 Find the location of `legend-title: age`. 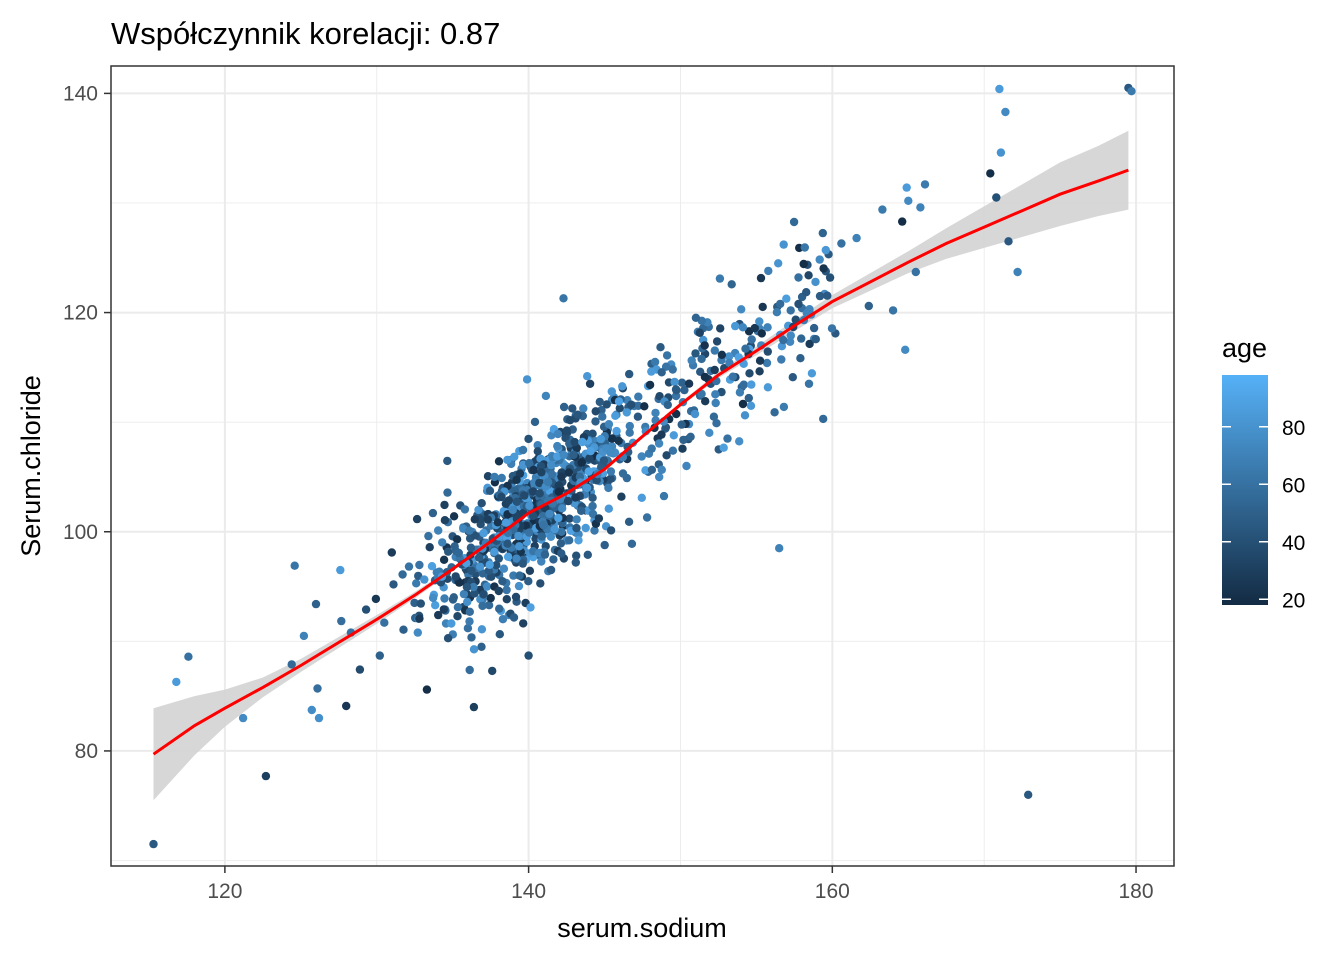

legend-title: age is located at coordinates (1244, 348).